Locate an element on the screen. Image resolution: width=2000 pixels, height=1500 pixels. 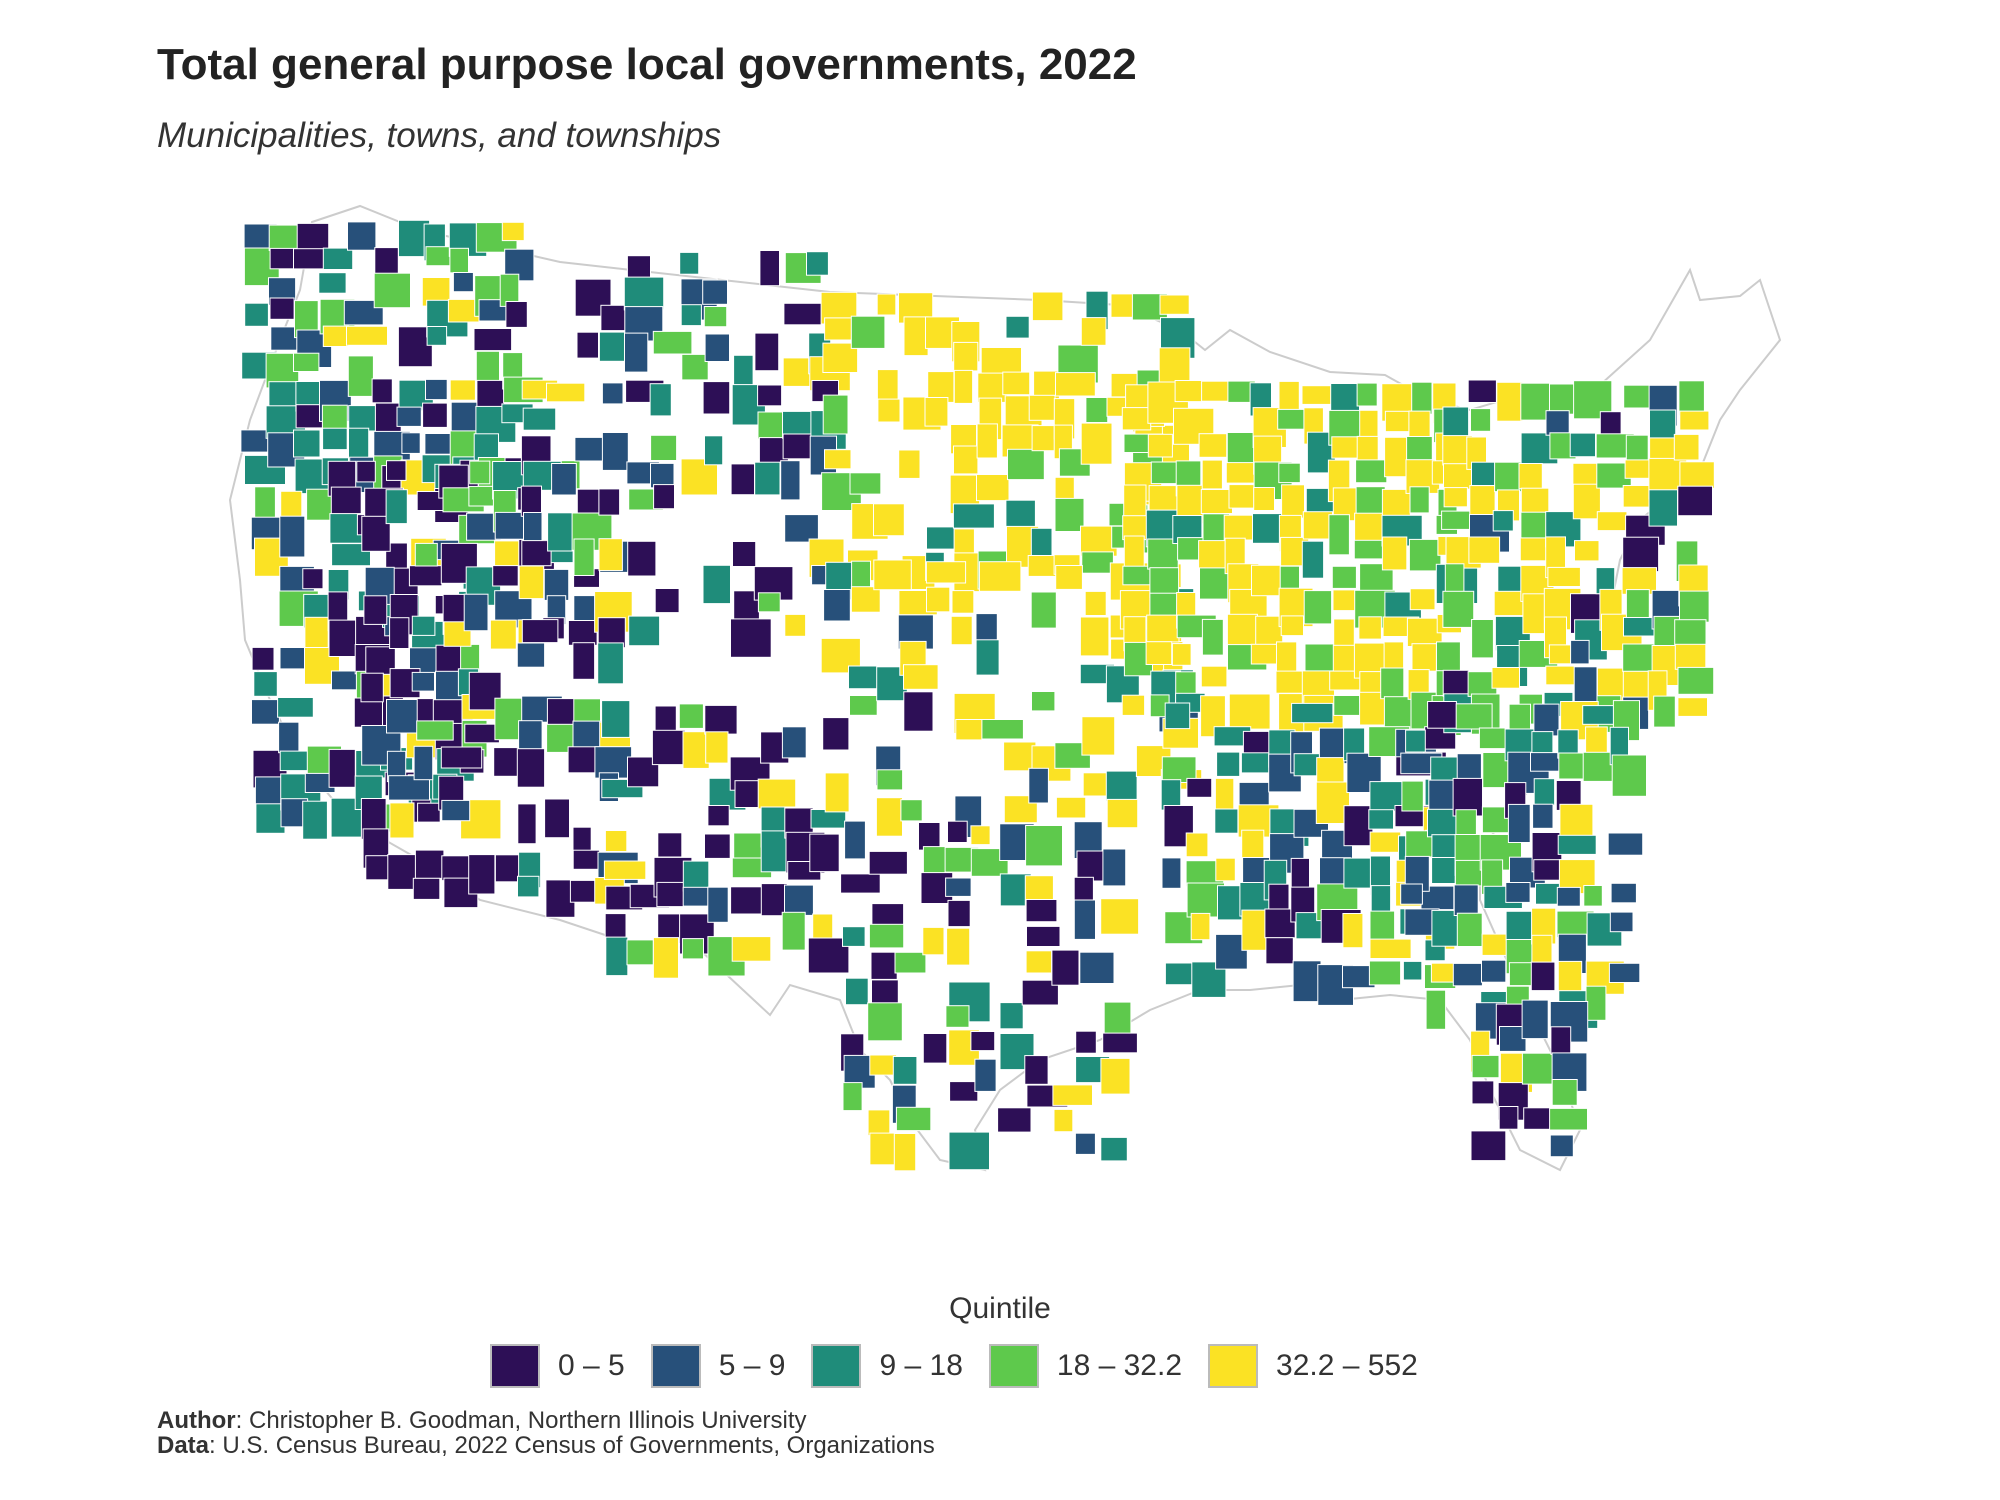
legend-swatch is located at coordinates (515, 1366).